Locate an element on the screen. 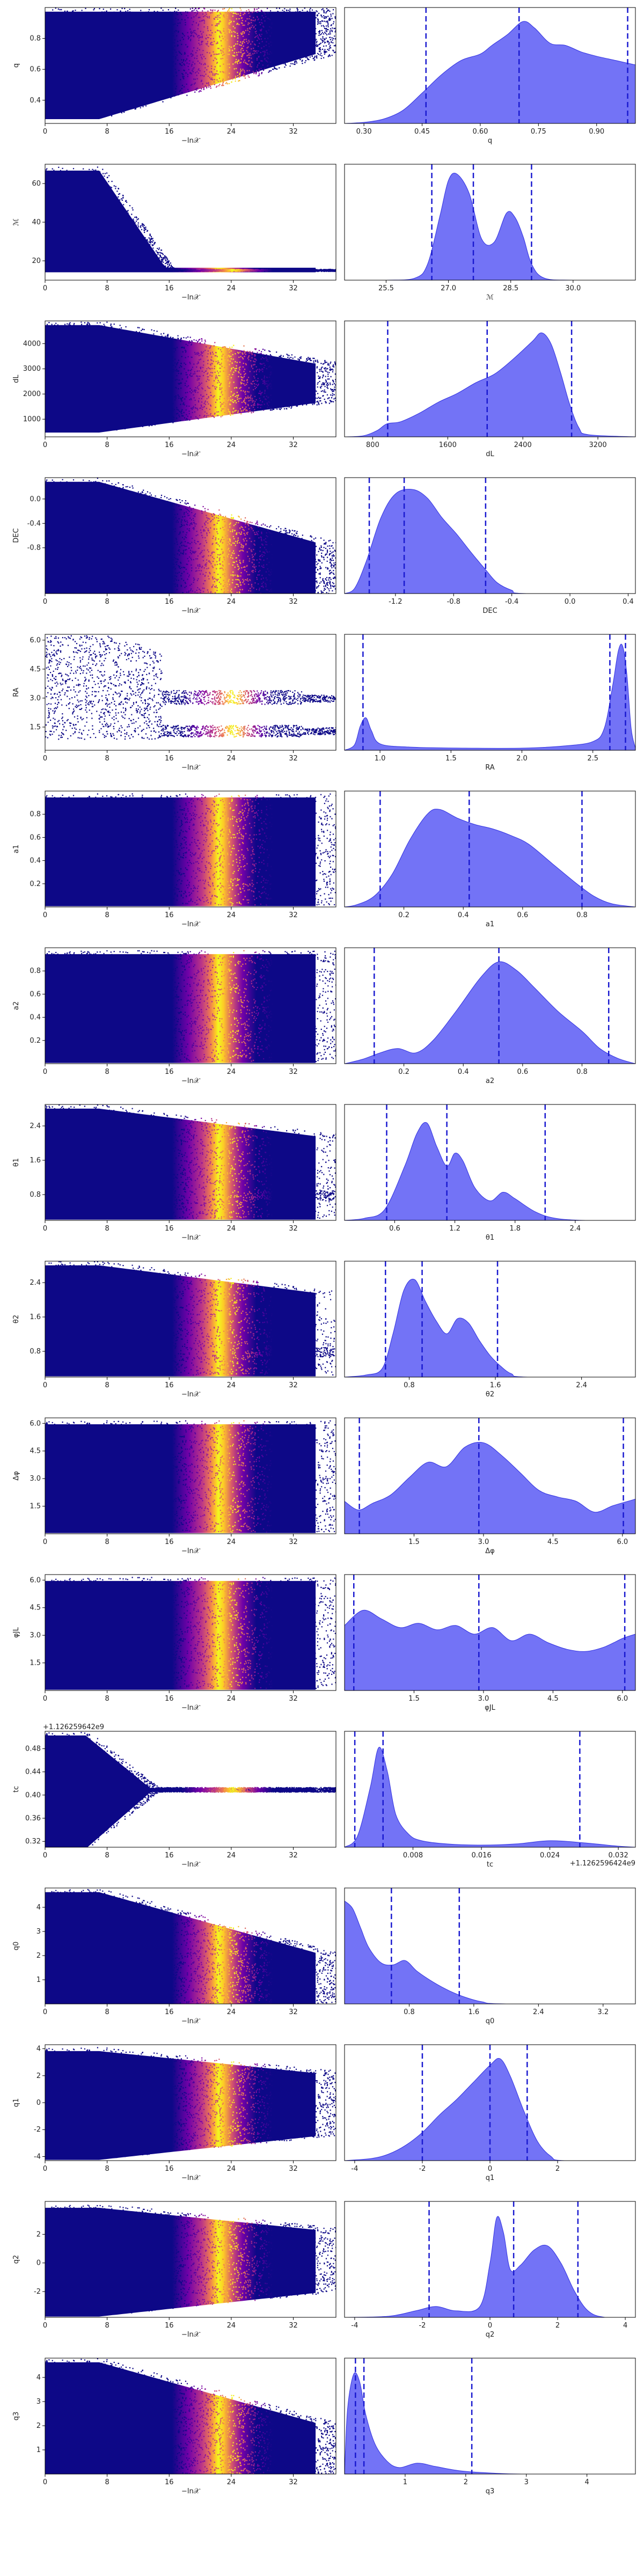  density-panel: 0.8 1.6 2.4 θ2 is located at coordinates (490, 1330).